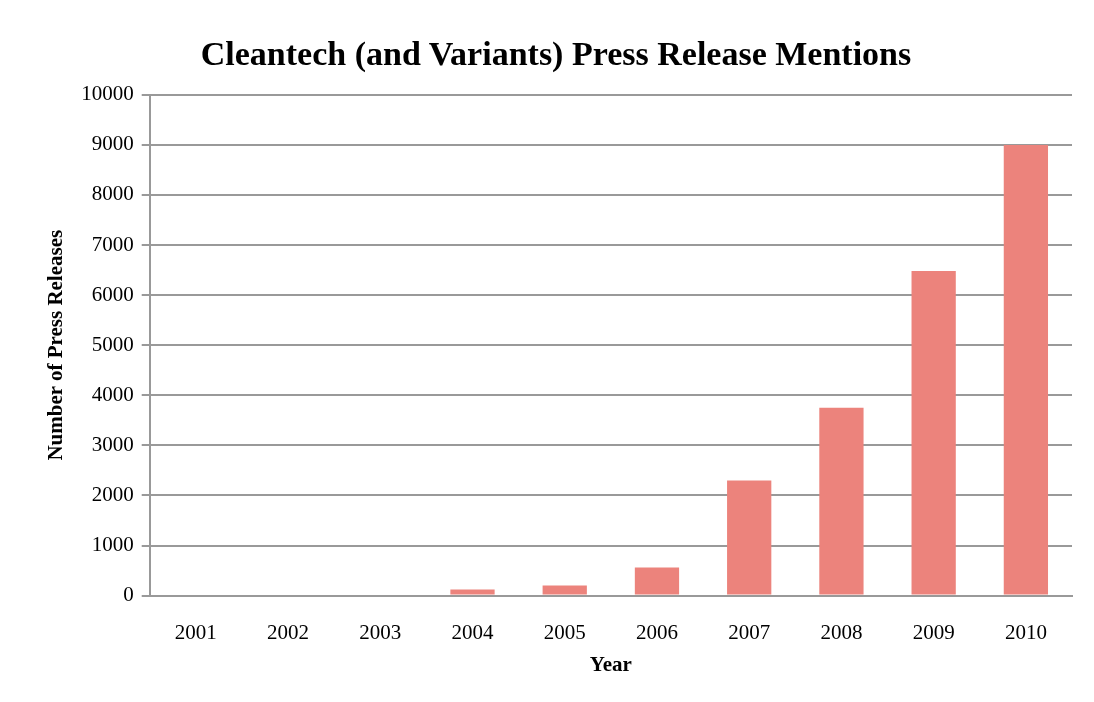 The height and width of the screenshot is (702, 1094). Describe the element at coordinates (564, 631) in the screenshot. I see `x-tick-label: 2005` at that location.